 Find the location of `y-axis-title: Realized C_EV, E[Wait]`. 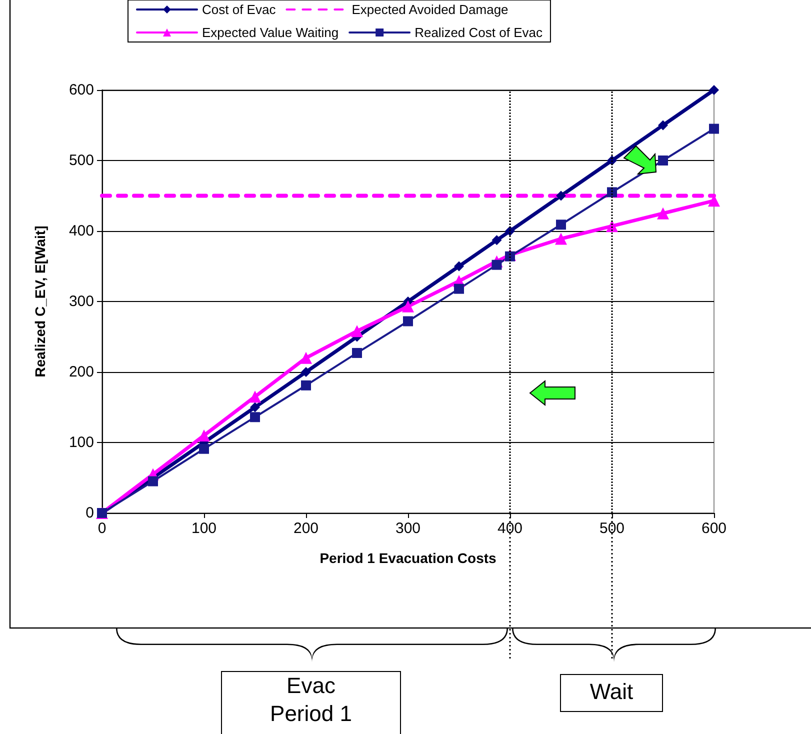

y-axis-title: Realized C_EV, E[Wait] is located at coordinates (40, 302).